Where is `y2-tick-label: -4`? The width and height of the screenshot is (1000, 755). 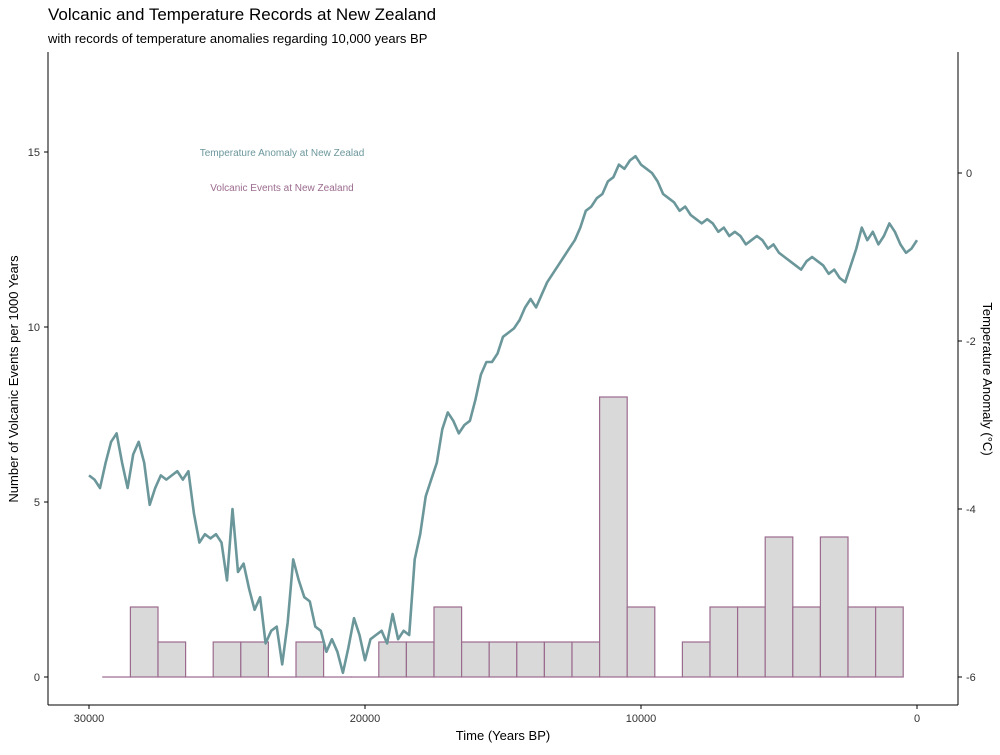
y2-tick-label: -4 is located at coordinates (971, 510).